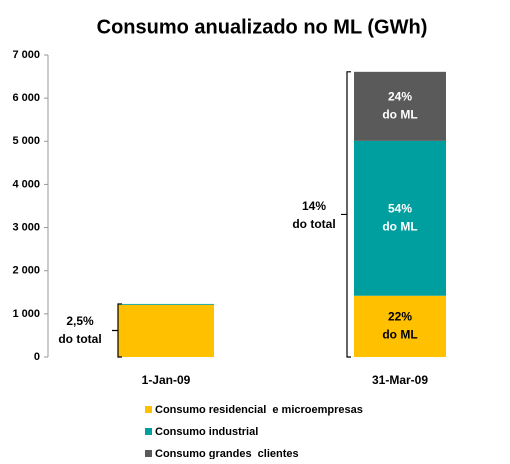 The image size is (510, 464). I want to click on annotation: 22%, so click(400, 317).